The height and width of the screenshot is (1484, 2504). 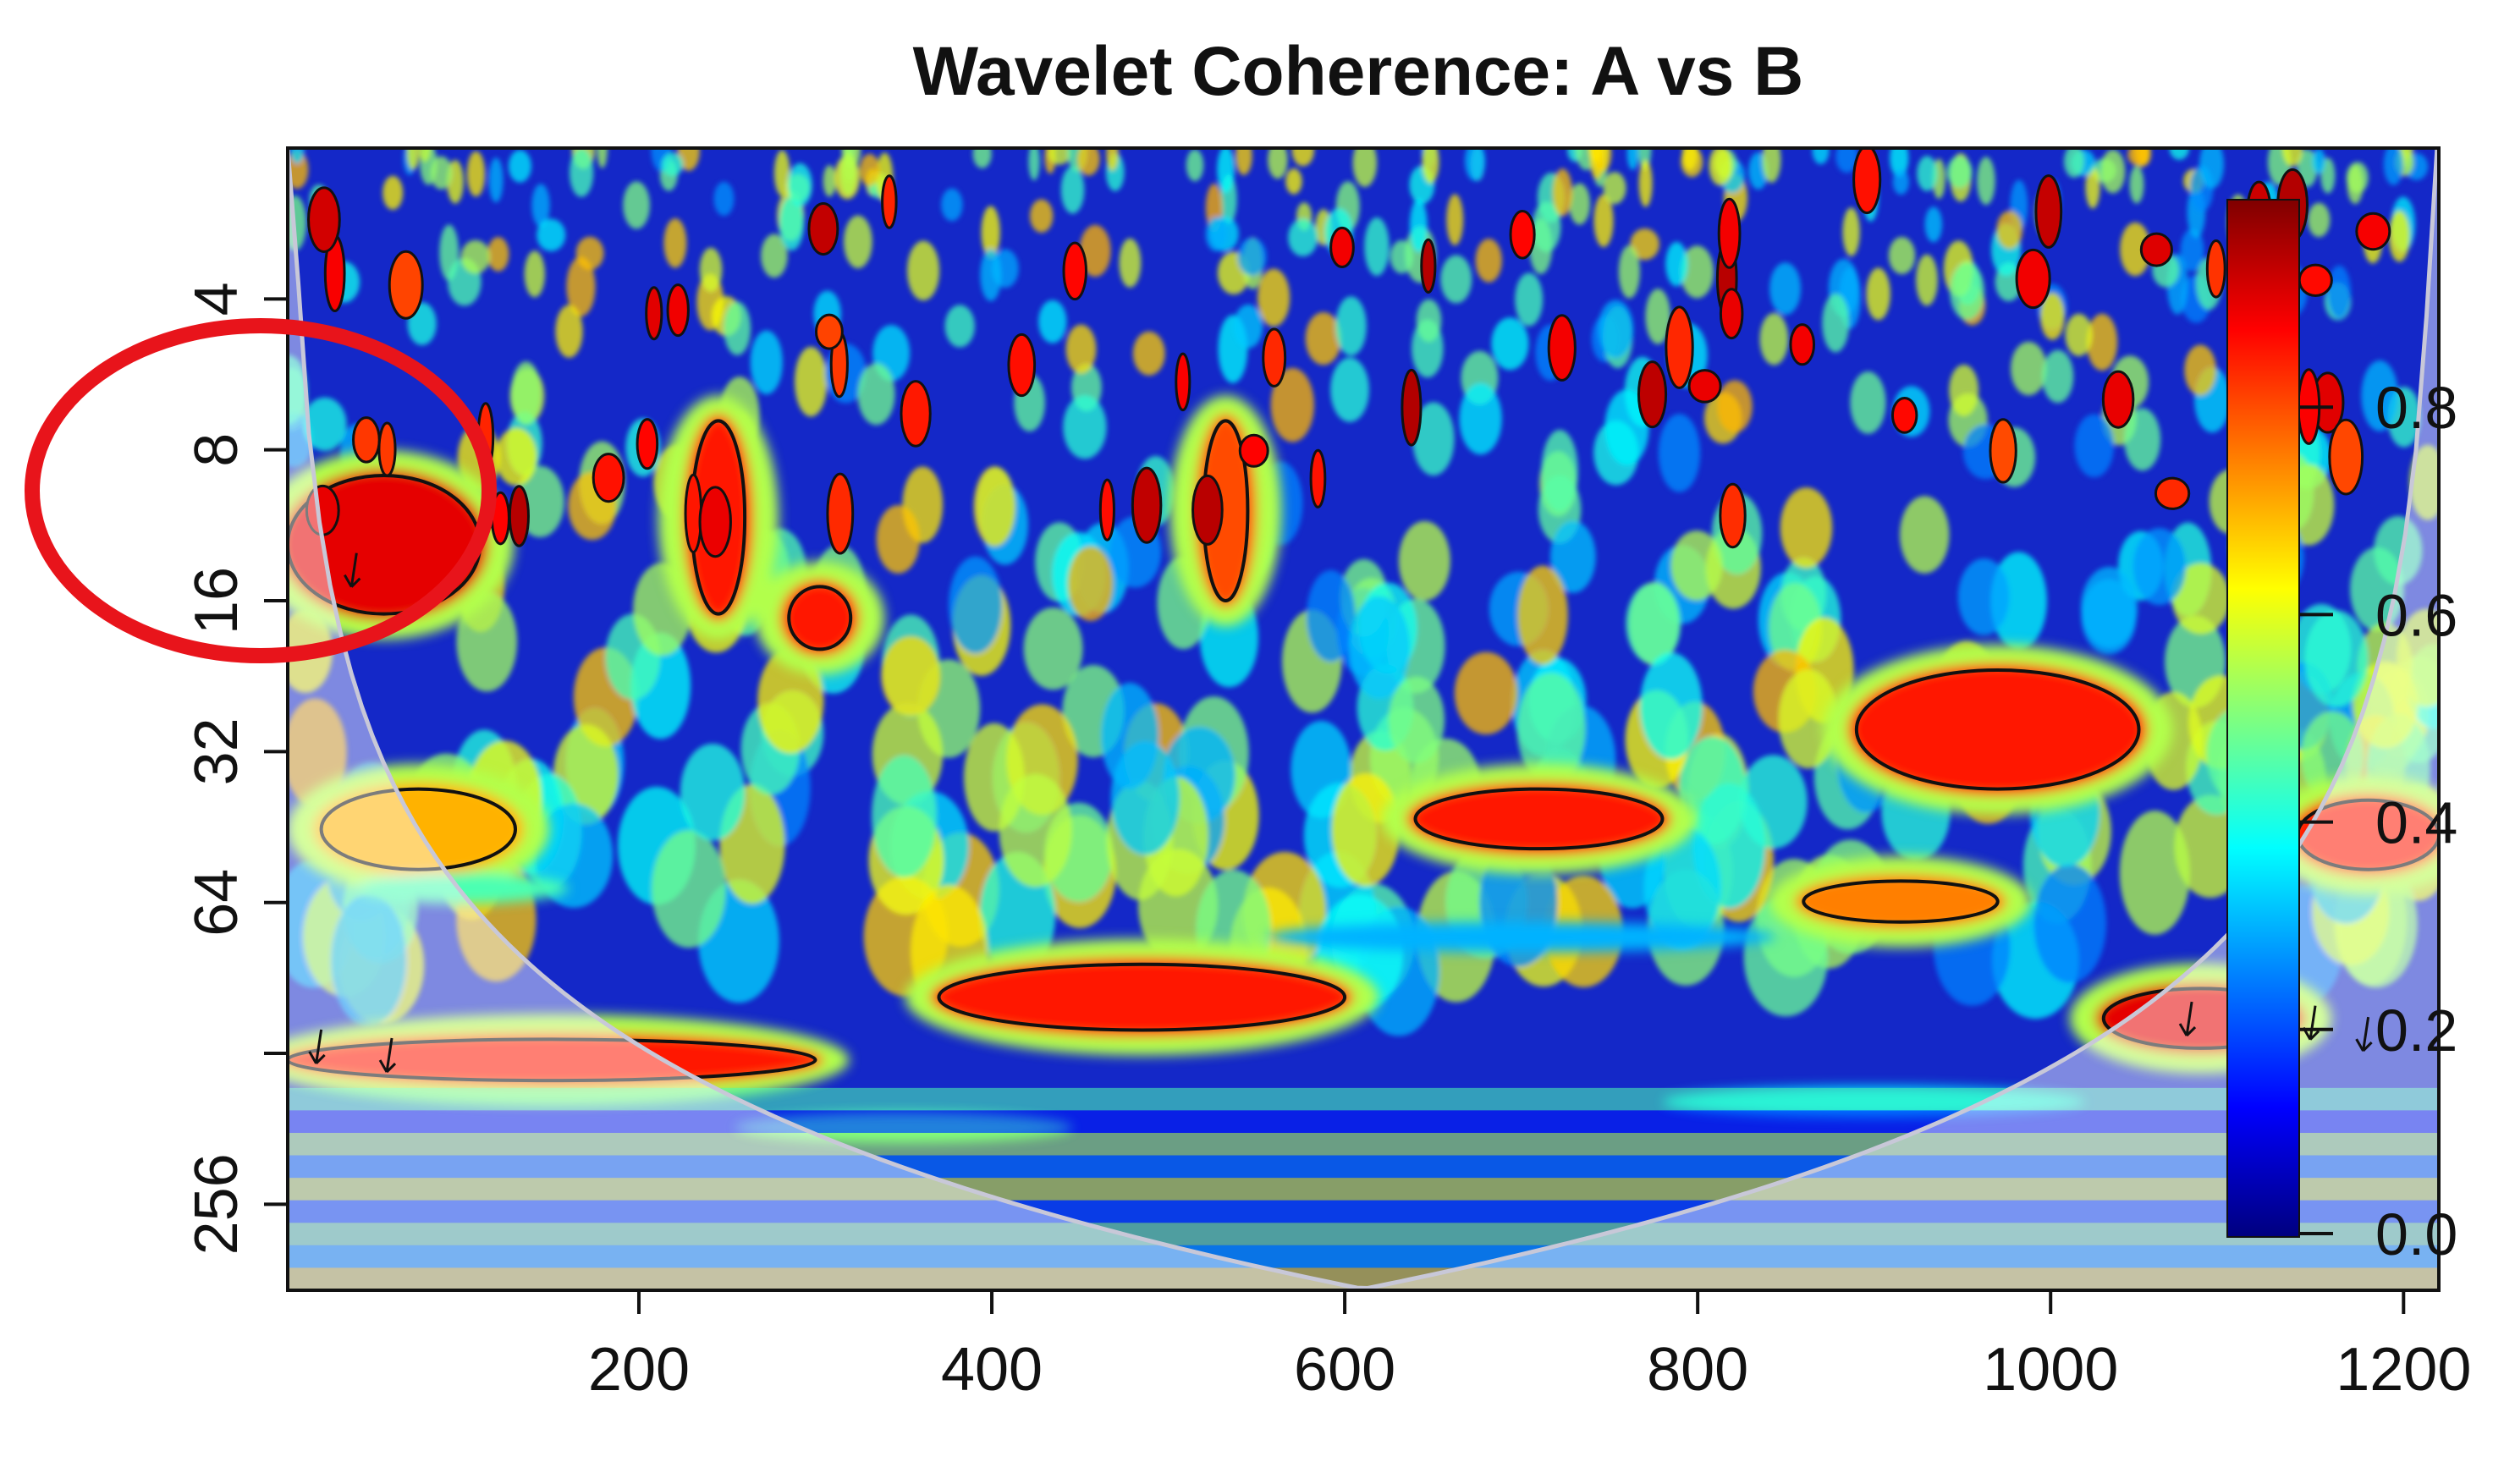 What do you see at coordinates (216, 601) in the screenshot?
I see `y-tick-label: 16` at bounding box center [216, 601].